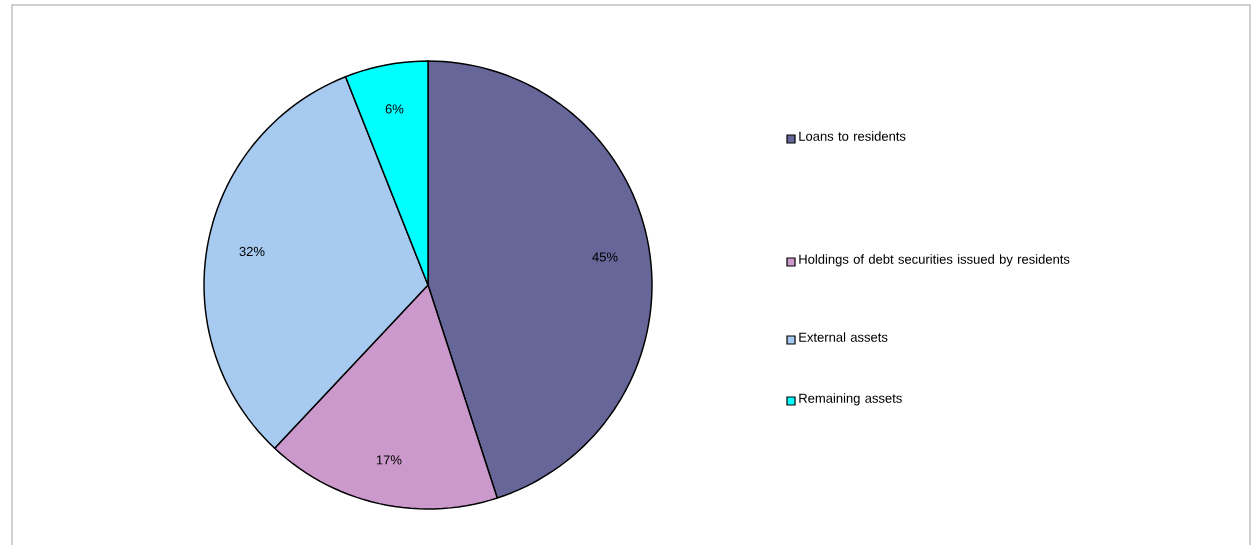  I want to click on data-label: 17%, so click(389, 460).